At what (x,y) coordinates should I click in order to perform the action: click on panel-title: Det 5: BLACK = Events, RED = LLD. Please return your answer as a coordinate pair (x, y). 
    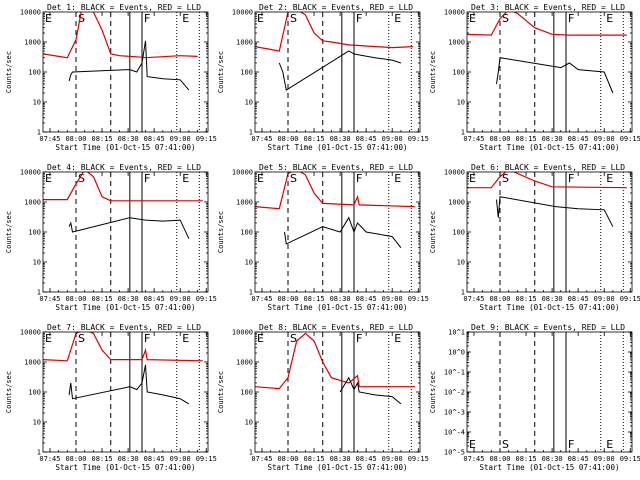
    Looking at the image, I should click on (336, 167).